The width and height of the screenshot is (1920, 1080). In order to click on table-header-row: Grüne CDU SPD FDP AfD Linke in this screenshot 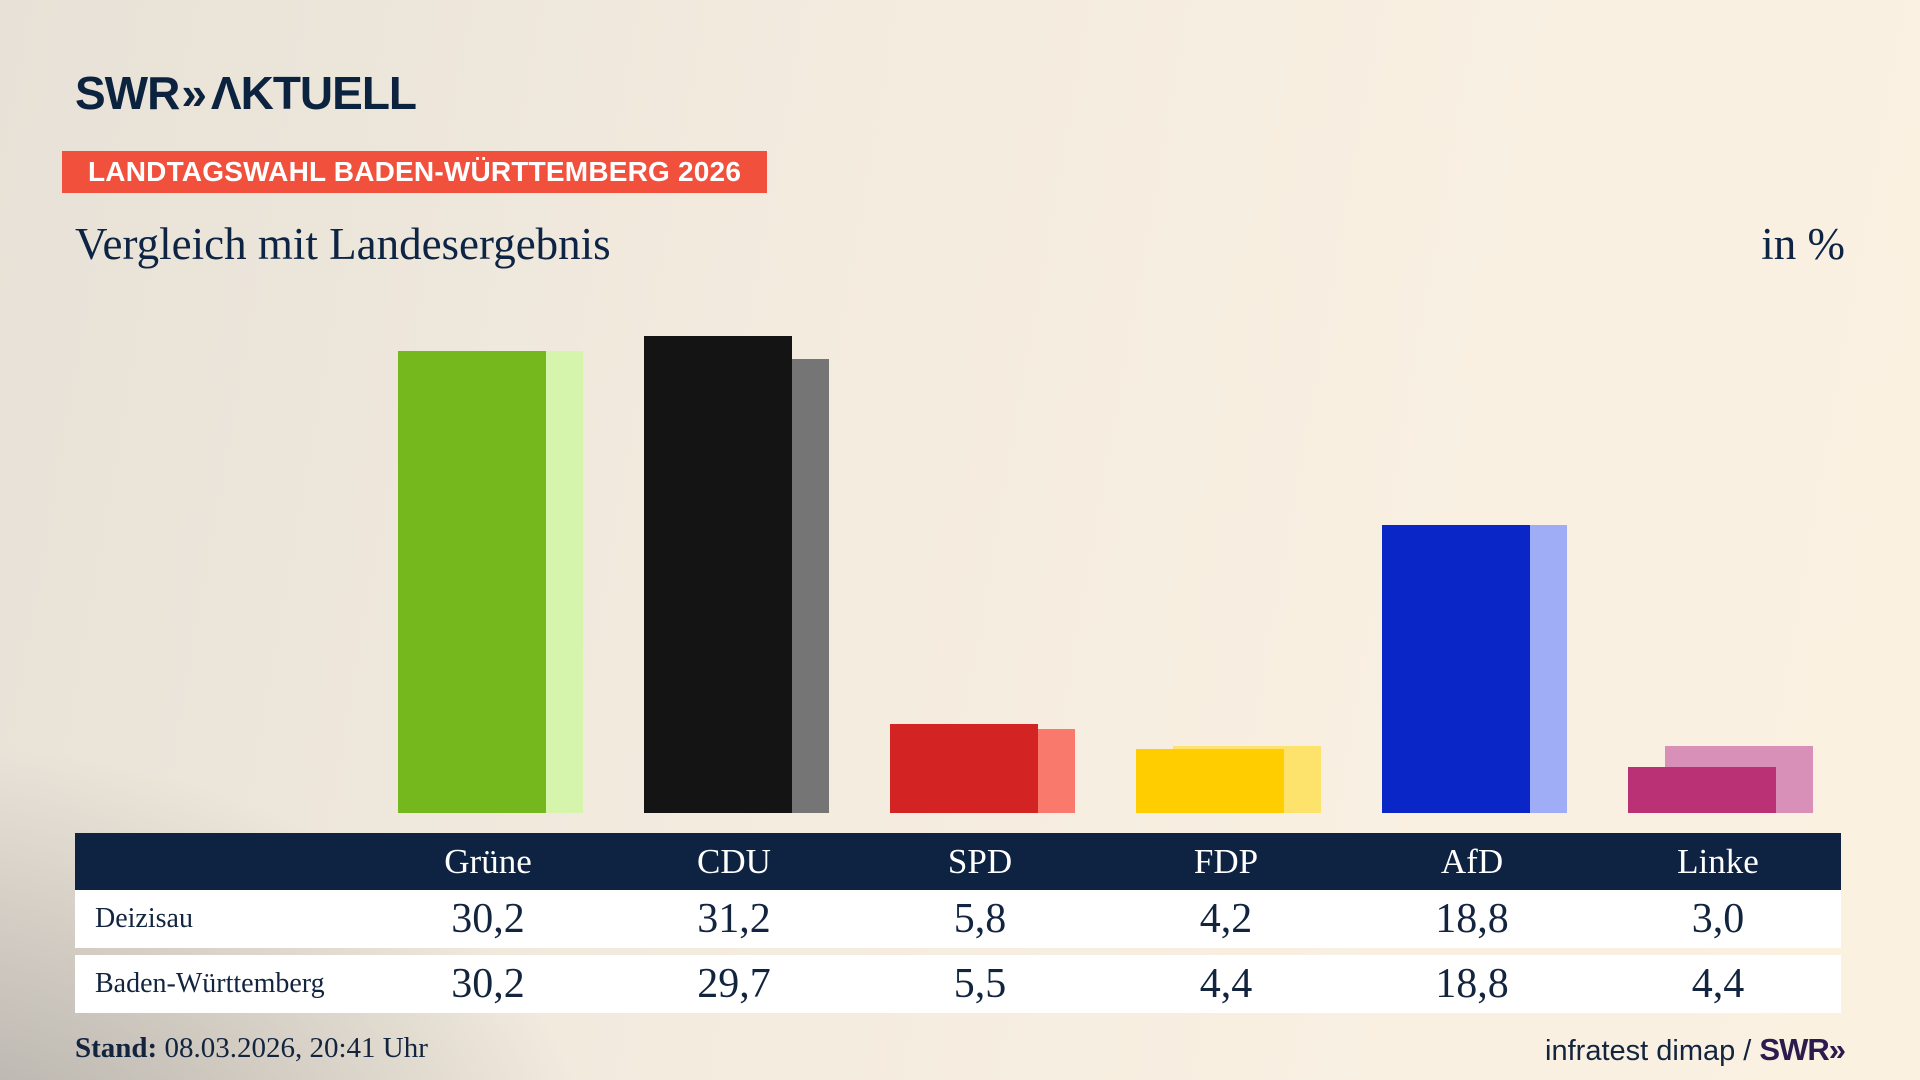, I will do `click(958, 861)`.